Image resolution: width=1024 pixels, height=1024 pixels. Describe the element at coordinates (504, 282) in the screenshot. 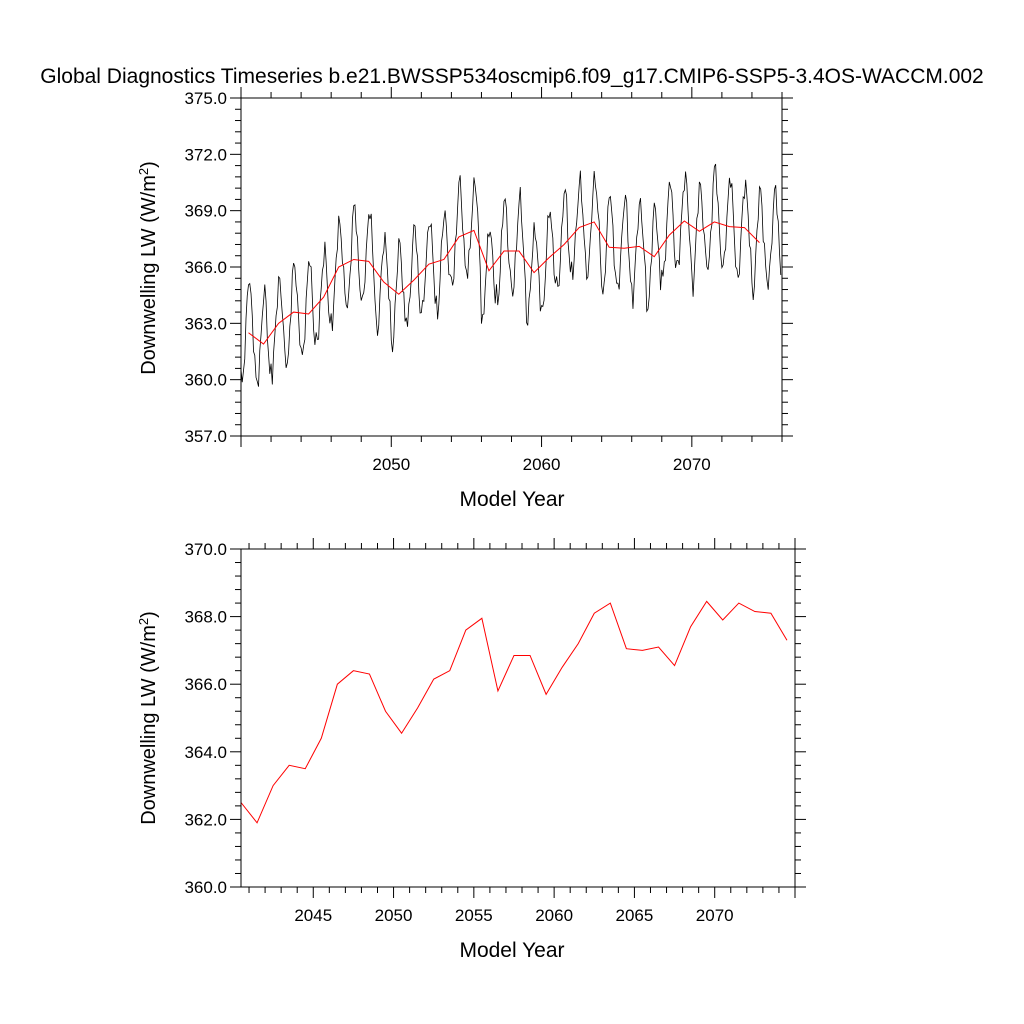

I see `top-series-annual-mean` at that location.